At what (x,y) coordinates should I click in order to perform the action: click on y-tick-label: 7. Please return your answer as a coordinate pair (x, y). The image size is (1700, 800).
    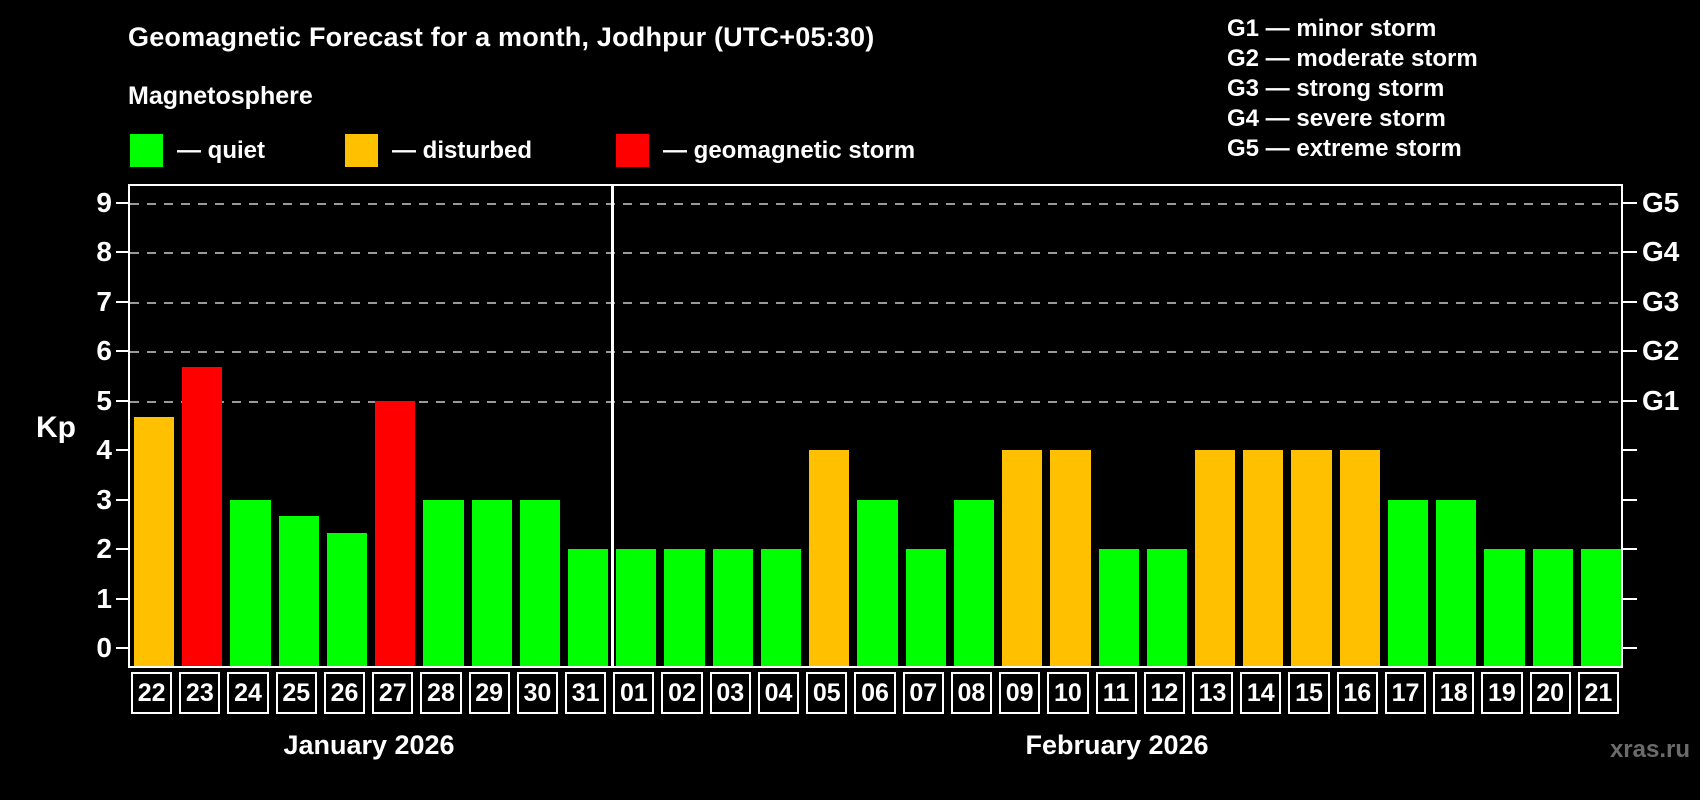
    Looking at the image, I should click on (104, 301).